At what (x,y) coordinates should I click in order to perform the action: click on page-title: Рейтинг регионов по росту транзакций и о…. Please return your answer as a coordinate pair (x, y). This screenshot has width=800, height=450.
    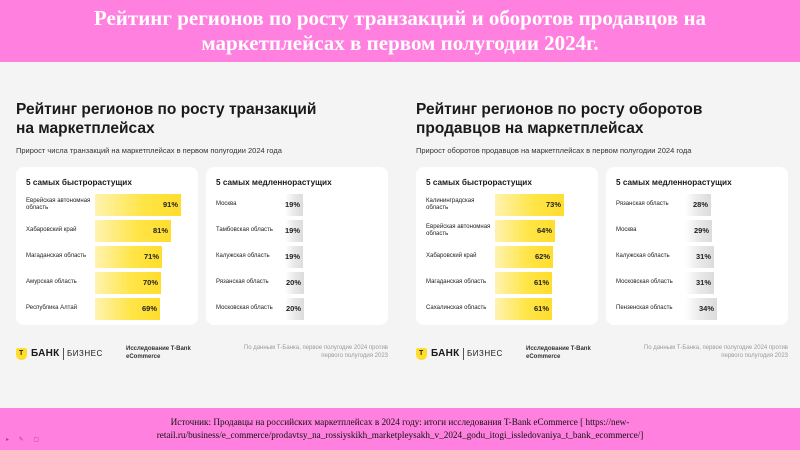
    Looking at the image, I should click on (400, 30).